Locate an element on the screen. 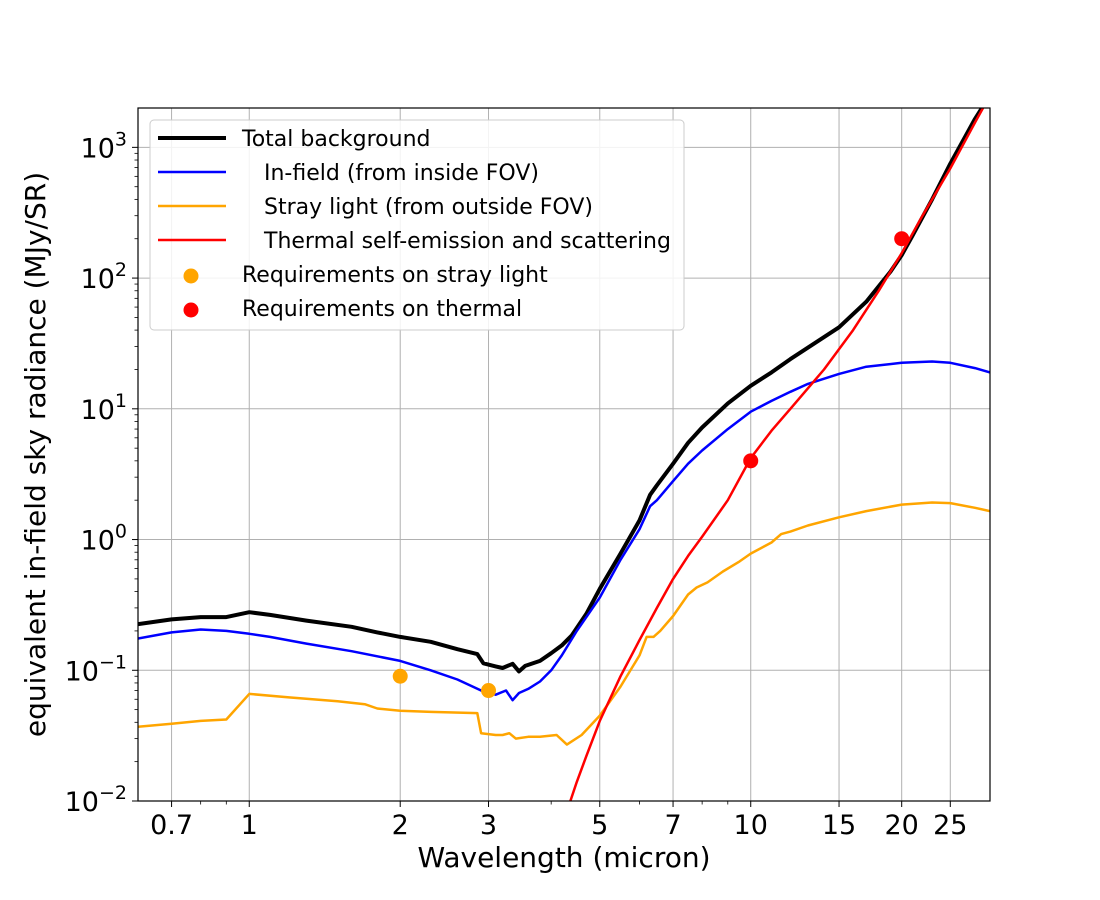 This screenshot has height=900, width=1100. y-tick-label: 10⁻¹ is located at coordinates (96, 669).